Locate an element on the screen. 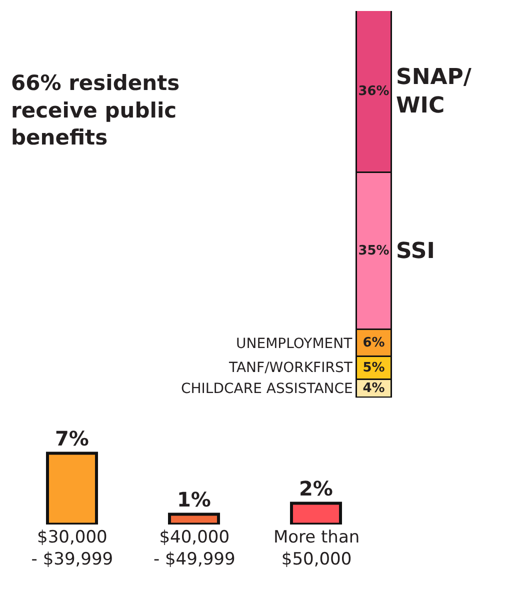 The image size is (515, 614). data-label: 4% is located at coordinates (373, 388).